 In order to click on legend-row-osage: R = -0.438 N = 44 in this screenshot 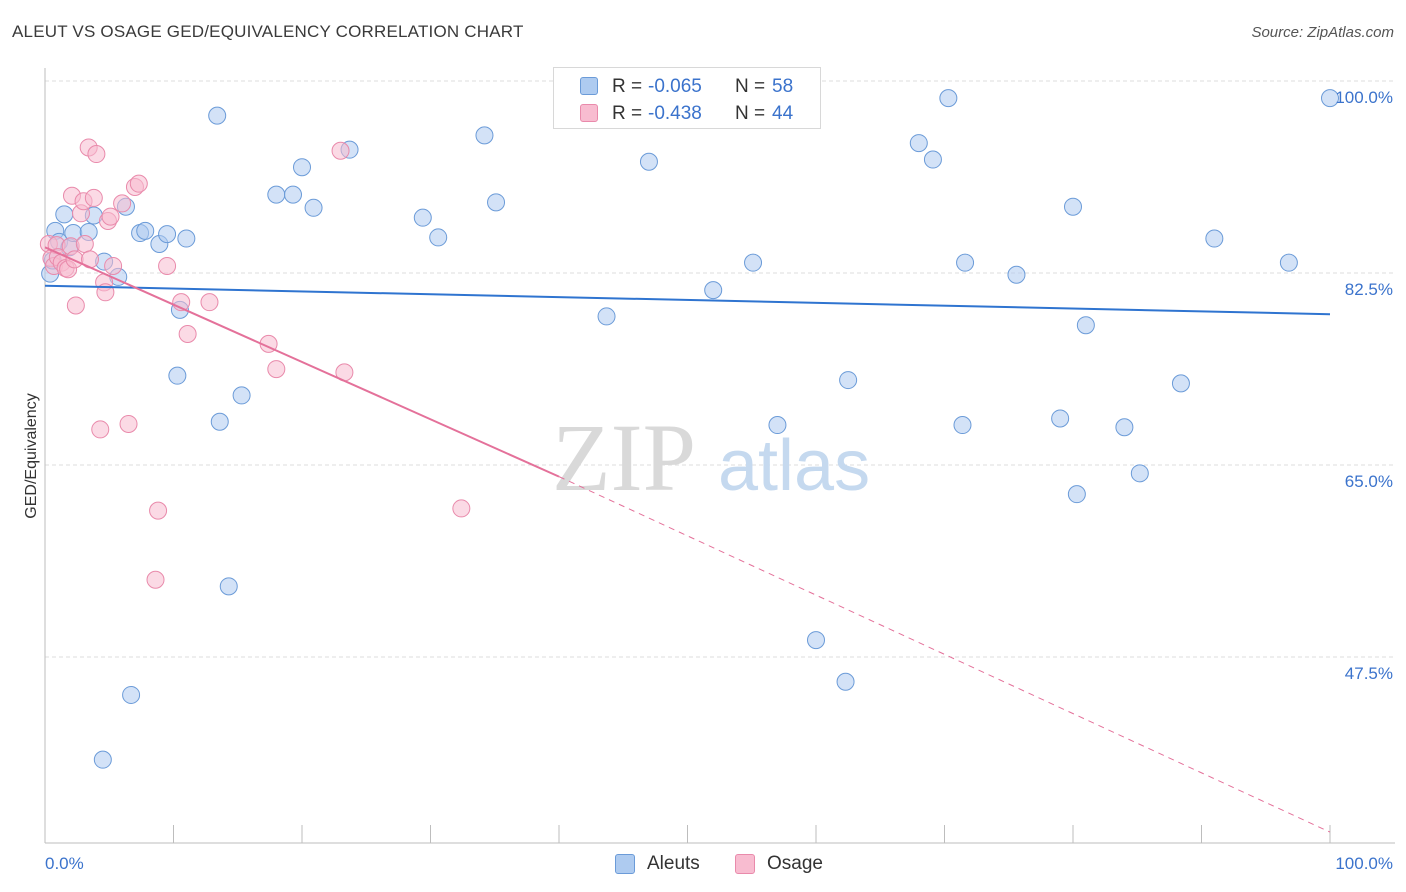, I will do `click(687, 114)`.